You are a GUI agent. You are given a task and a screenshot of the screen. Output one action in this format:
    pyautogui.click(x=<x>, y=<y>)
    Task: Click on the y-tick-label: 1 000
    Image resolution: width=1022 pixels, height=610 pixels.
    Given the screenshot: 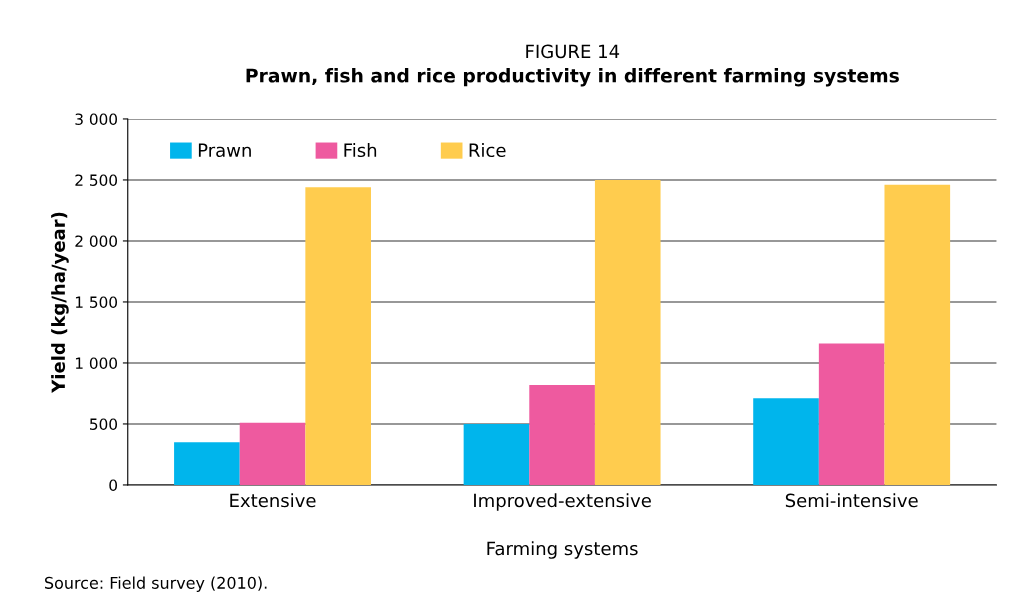 What is the action you would take?
    pyautogui.click(x=96, y=363)
    